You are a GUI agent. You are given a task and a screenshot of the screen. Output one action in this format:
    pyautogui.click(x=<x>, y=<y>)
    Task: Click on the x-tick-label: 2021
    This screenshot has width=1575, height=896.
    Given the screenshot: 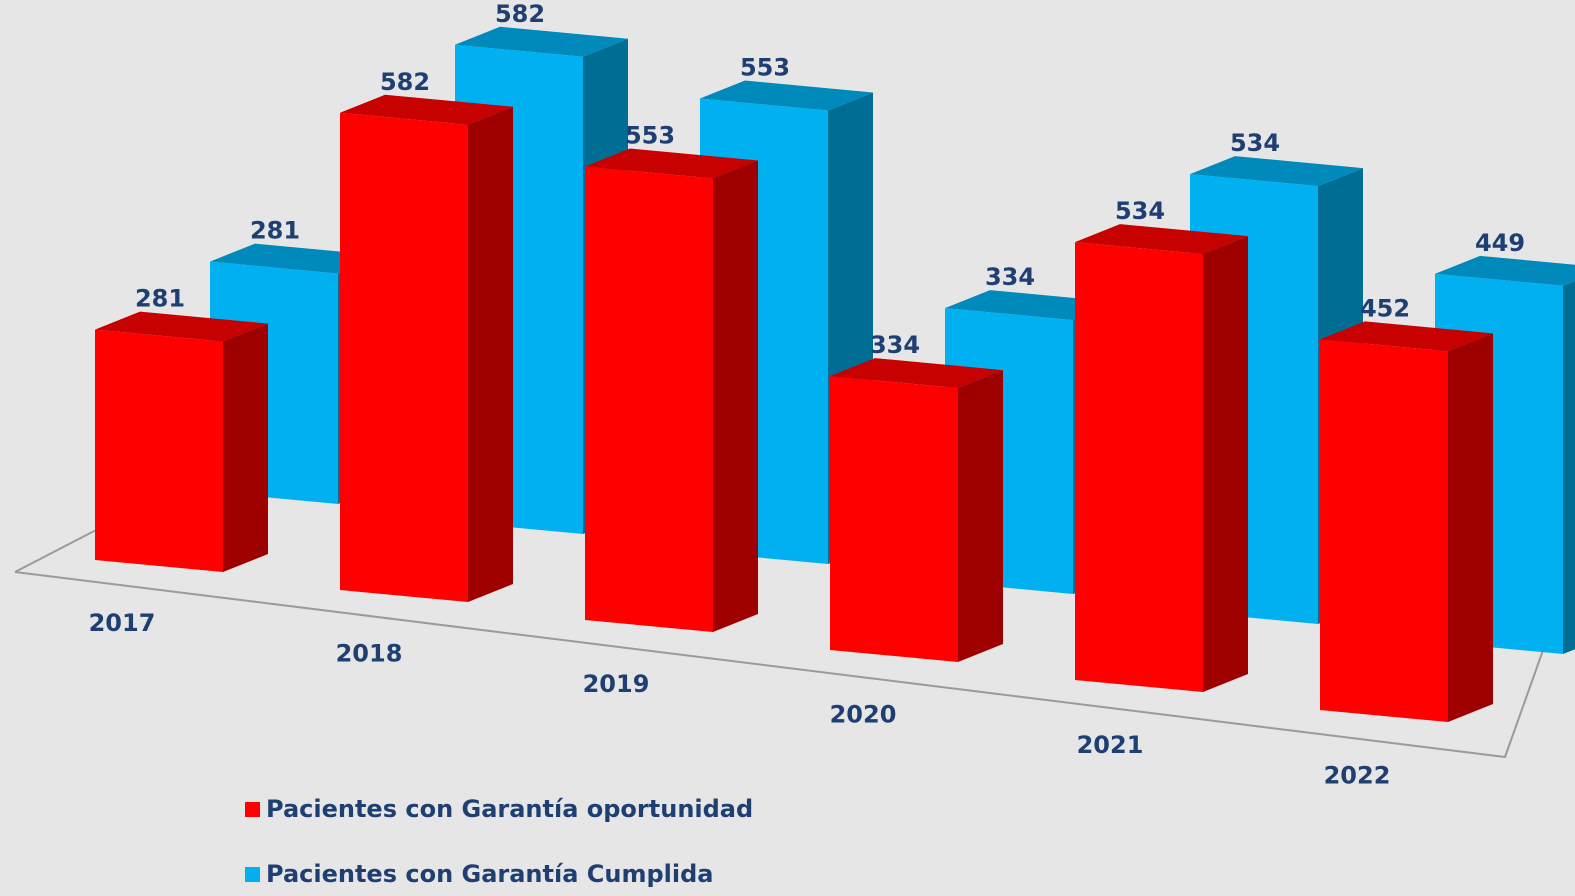 What is the action you would take?
    pyautogui.click(x=1110, y=745)
    